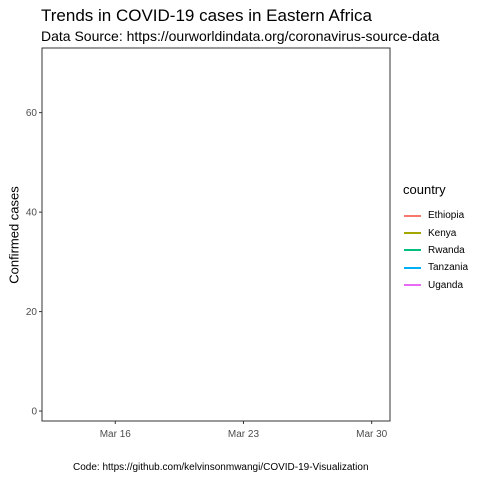 The height and width of the screenshot is (480, 480). Describe the element at coordinates (424, 189) in the screenshot. I see `legend-title: country` at that location.